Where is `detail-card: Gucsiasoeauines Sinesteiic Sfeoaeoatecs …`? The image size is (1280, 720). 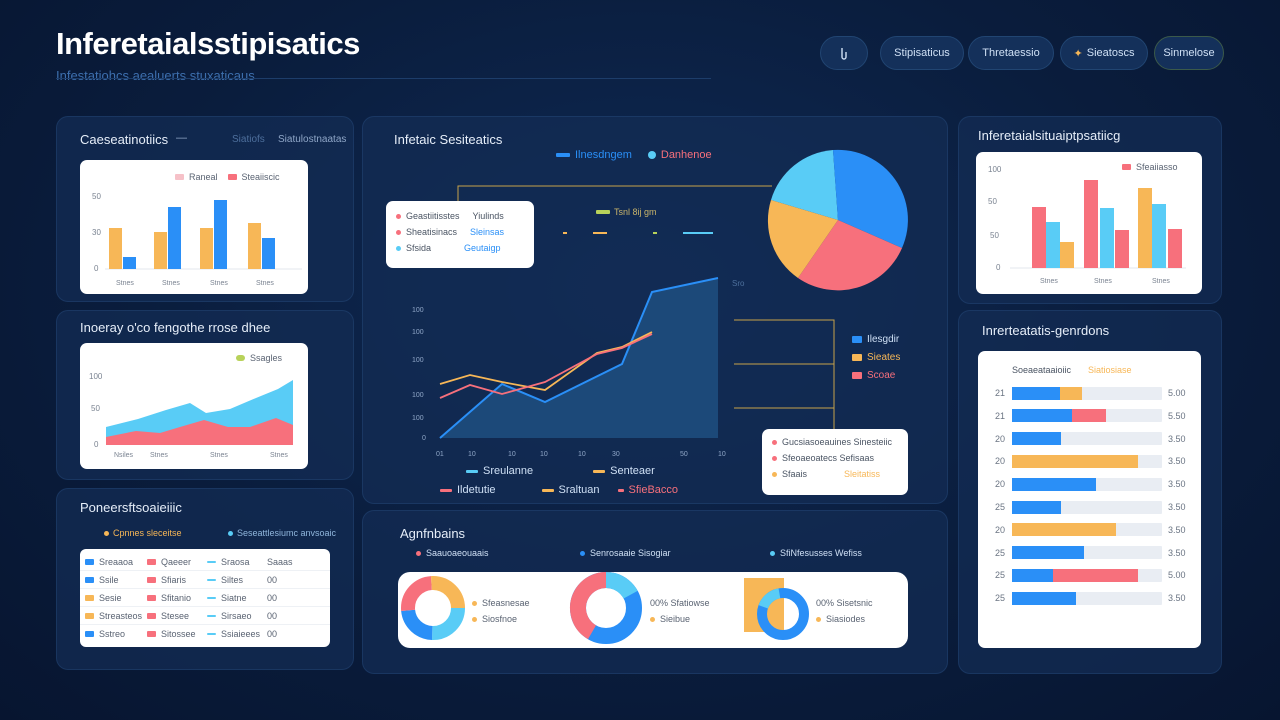 detail-card: Gucsiasoeauines Sinesteiic Sfeoaeoatecs … is located at coordinates (835, 462).